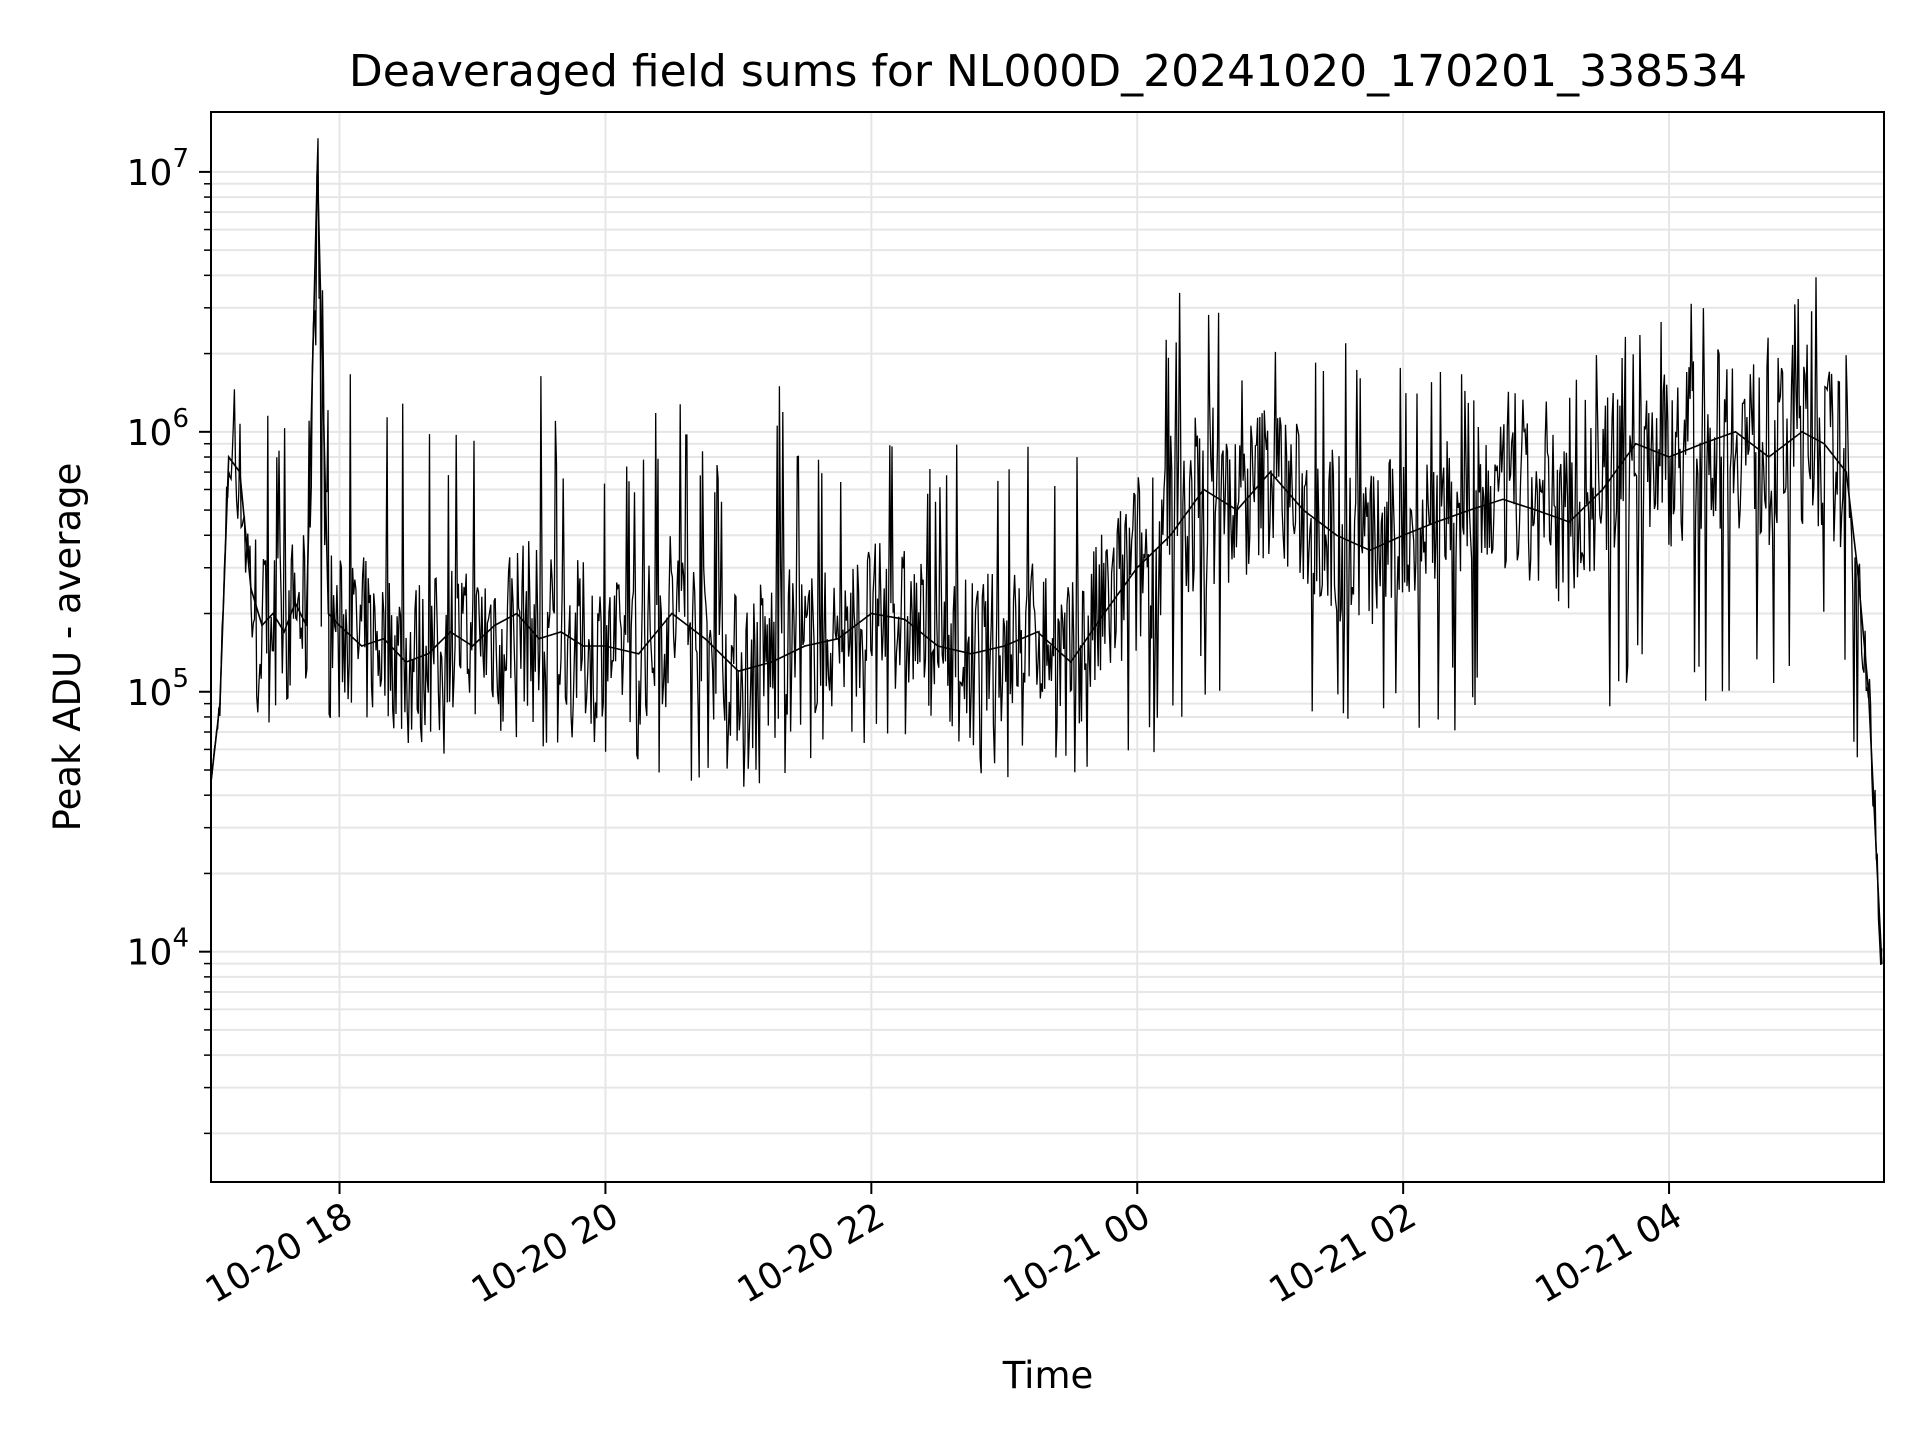 Image resolution: width=1920 pixels, height=1440 pixels. What do you see at coordinates (158, 169) in the screenshot?
I see `y-tick-label: 10⁷` at bounding box center [158, 169].